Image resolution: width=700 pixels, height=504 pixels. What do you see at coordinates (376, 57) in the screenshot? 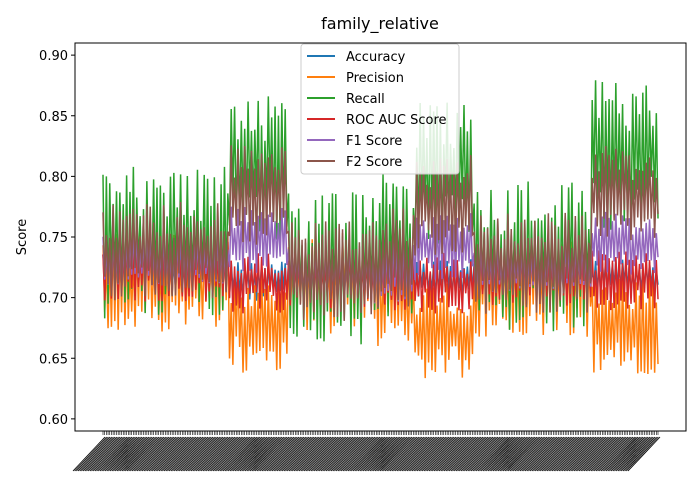
I see `legend-label: Accuracy` at bounding box center [376, 57].